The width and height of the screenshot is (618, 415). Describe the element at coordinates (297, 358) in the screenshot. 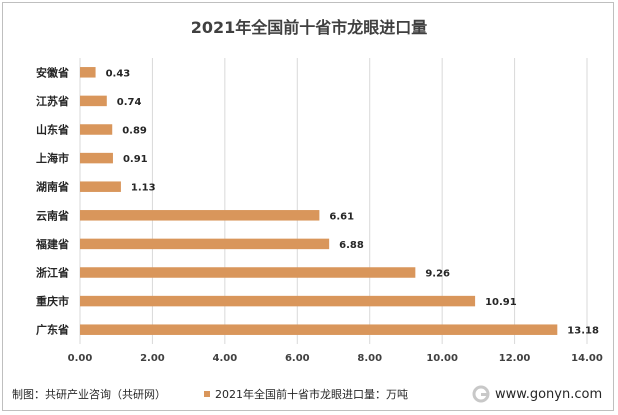

I see `x-tick-label: 6.00` at that location.